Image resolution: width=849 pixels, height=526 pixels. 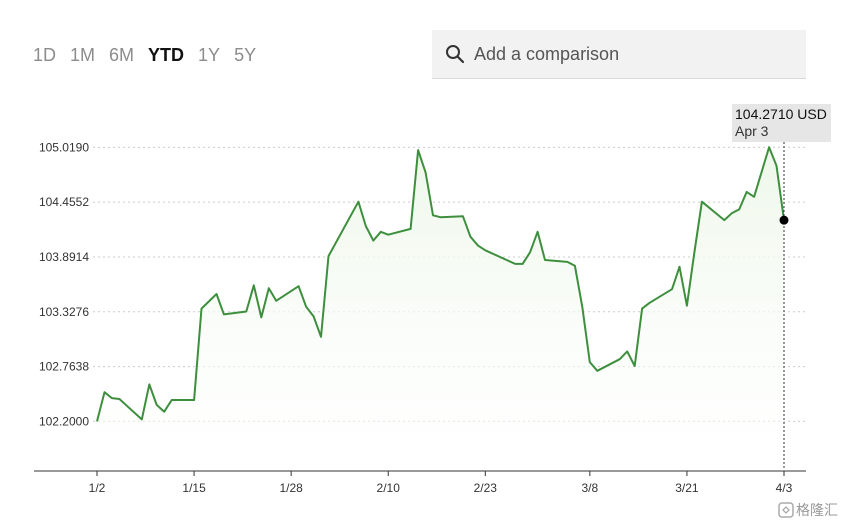 I want to click on comparison-search-box, so click(x=619, y=54).